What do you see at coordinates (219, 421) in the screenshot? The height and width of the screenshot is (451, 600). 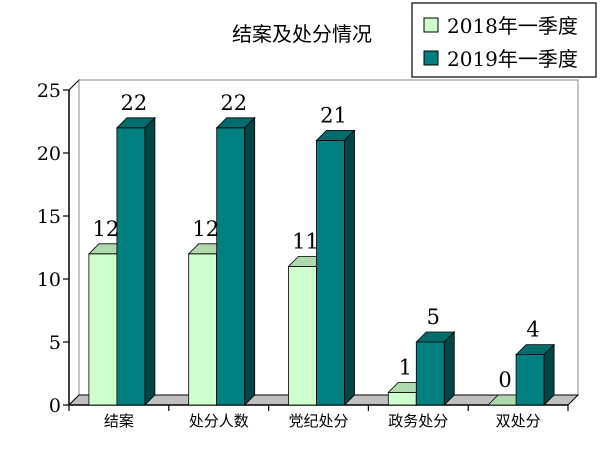 I see `category-label: 处分人数` at bounding box center [219, 421].